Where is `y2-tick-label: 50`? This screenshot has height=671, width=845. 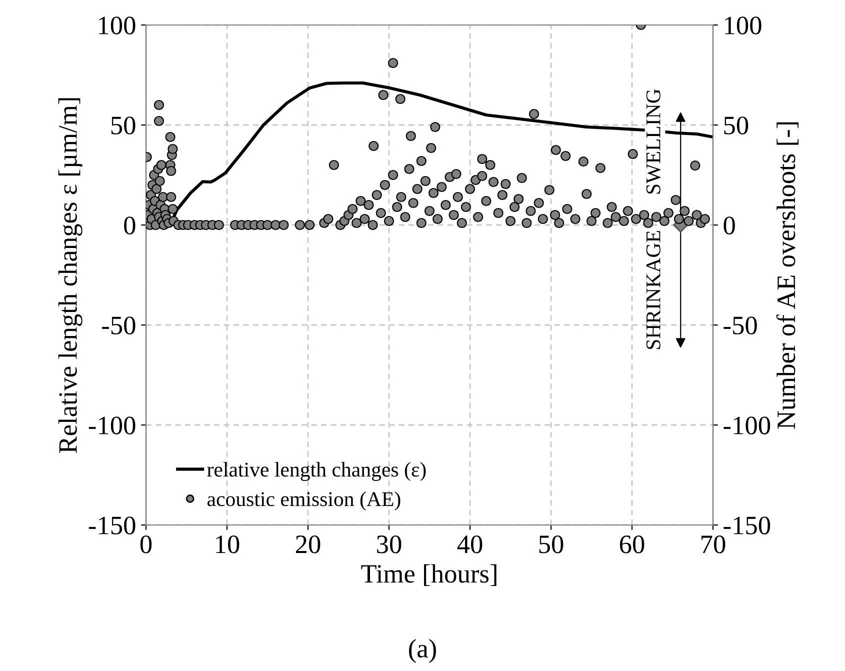
y2-tick-label: 50 is located at coordinates (736, 125).